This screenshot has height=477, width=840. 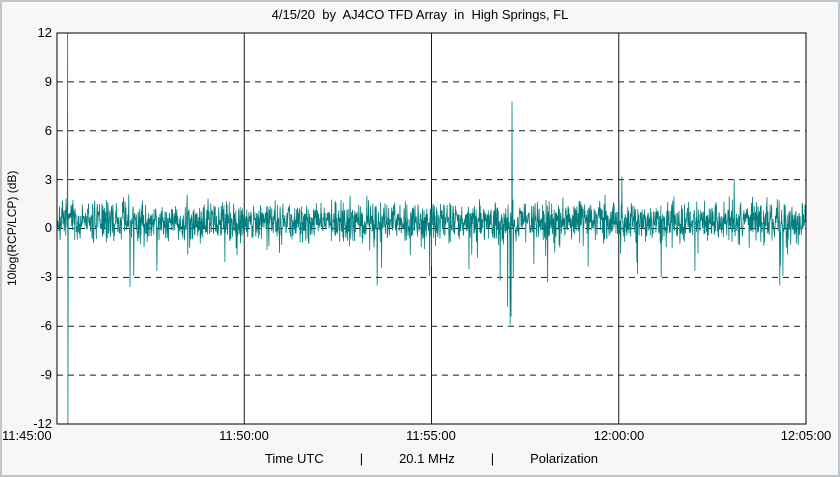 I want to click on y-tick-label: 12, so click(x=44, y=32).